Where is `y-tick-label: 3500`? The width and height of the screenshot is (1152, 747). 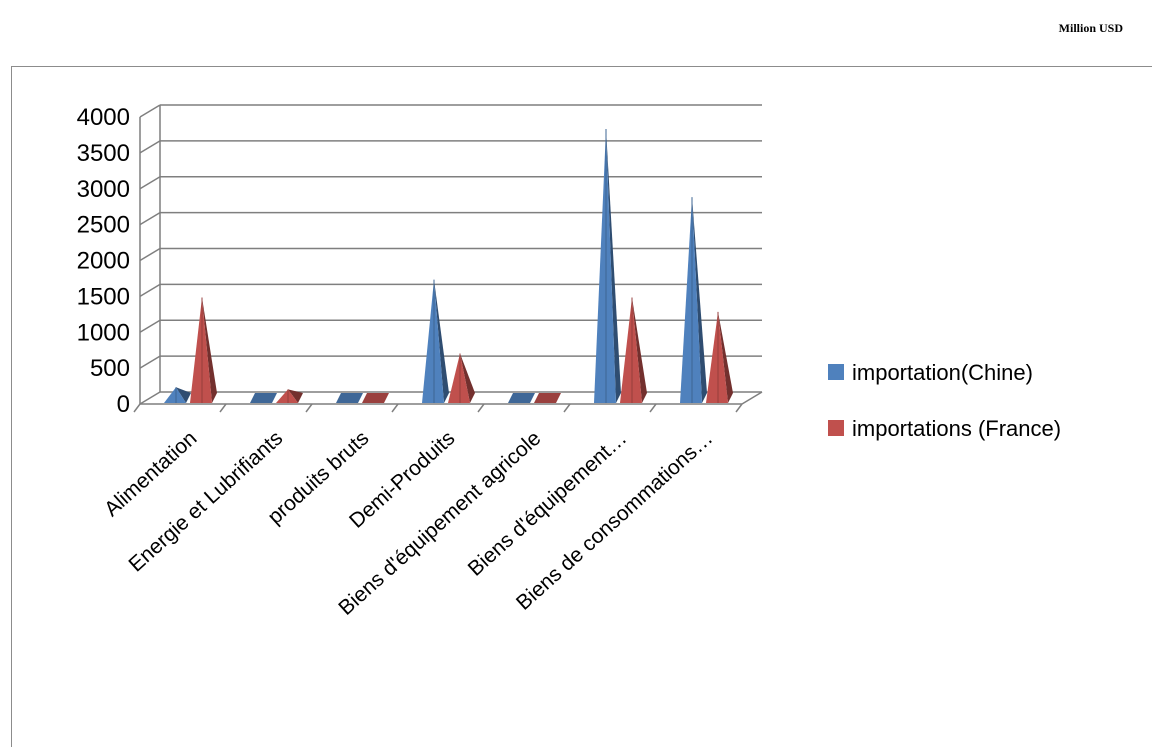
y-tick-label: 3500 is located at coordinates (103, 153).